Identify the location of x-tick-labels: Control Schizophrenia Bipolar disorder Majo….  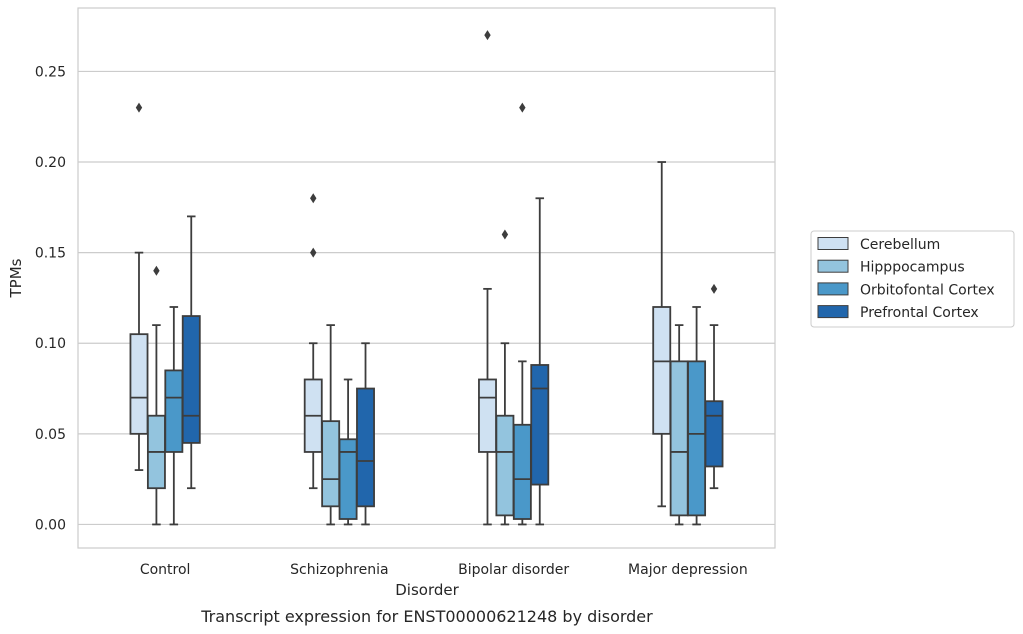
(444, 570).